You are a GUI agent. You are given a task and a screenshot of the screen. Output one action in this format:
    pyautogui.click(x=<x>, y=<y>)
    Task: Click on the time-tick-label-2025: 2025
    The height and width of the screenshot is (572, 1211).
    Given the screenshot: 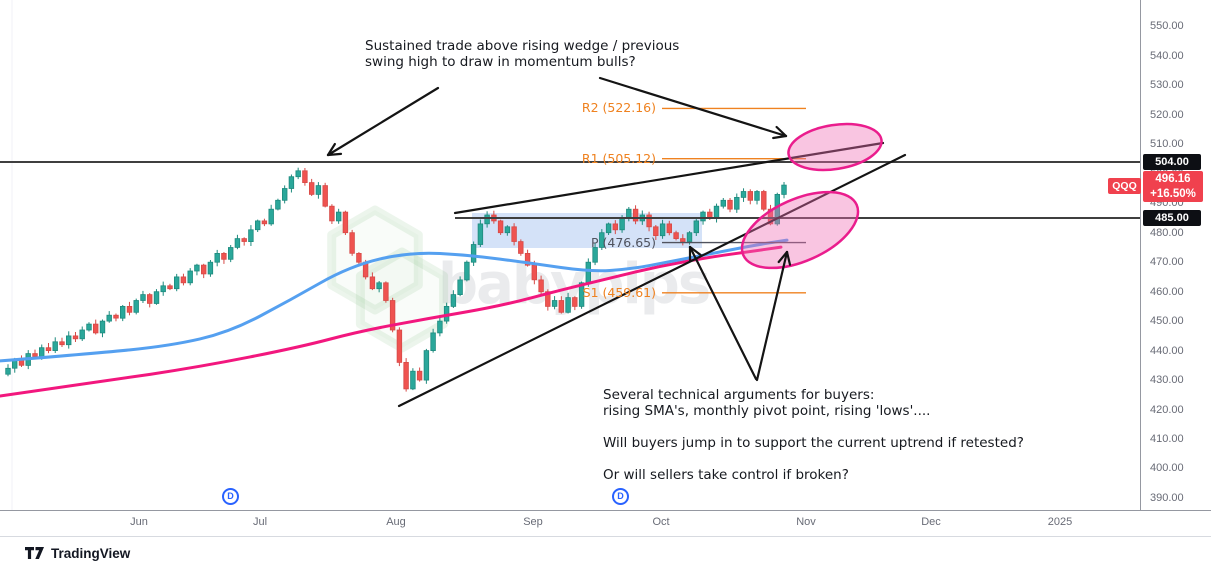 What is the action you would take?
    pyautogui.click(x=1060, y=522)
    